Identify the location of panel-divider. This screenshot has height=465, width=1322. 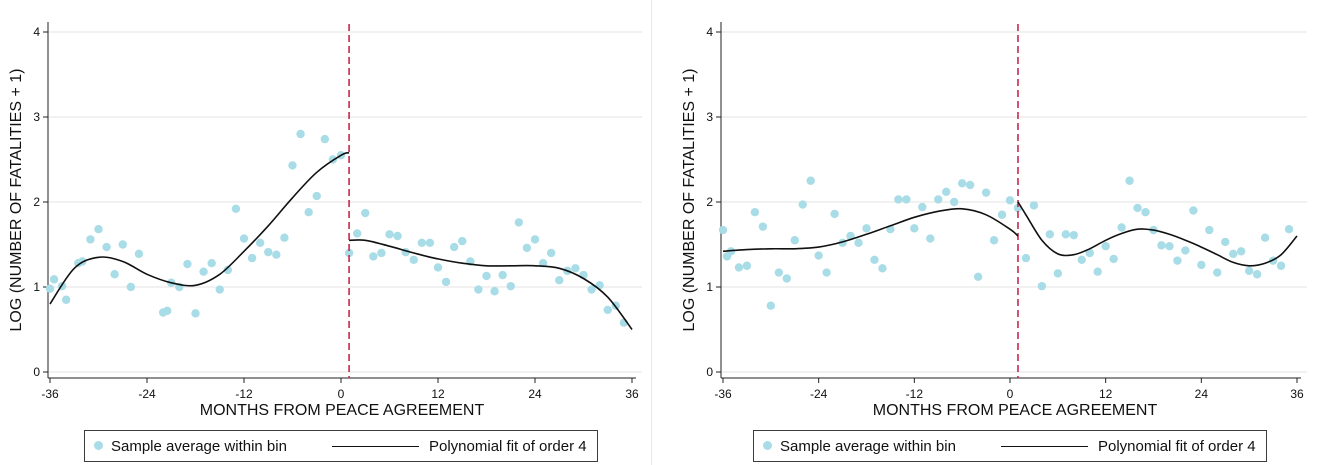
(651, 232).